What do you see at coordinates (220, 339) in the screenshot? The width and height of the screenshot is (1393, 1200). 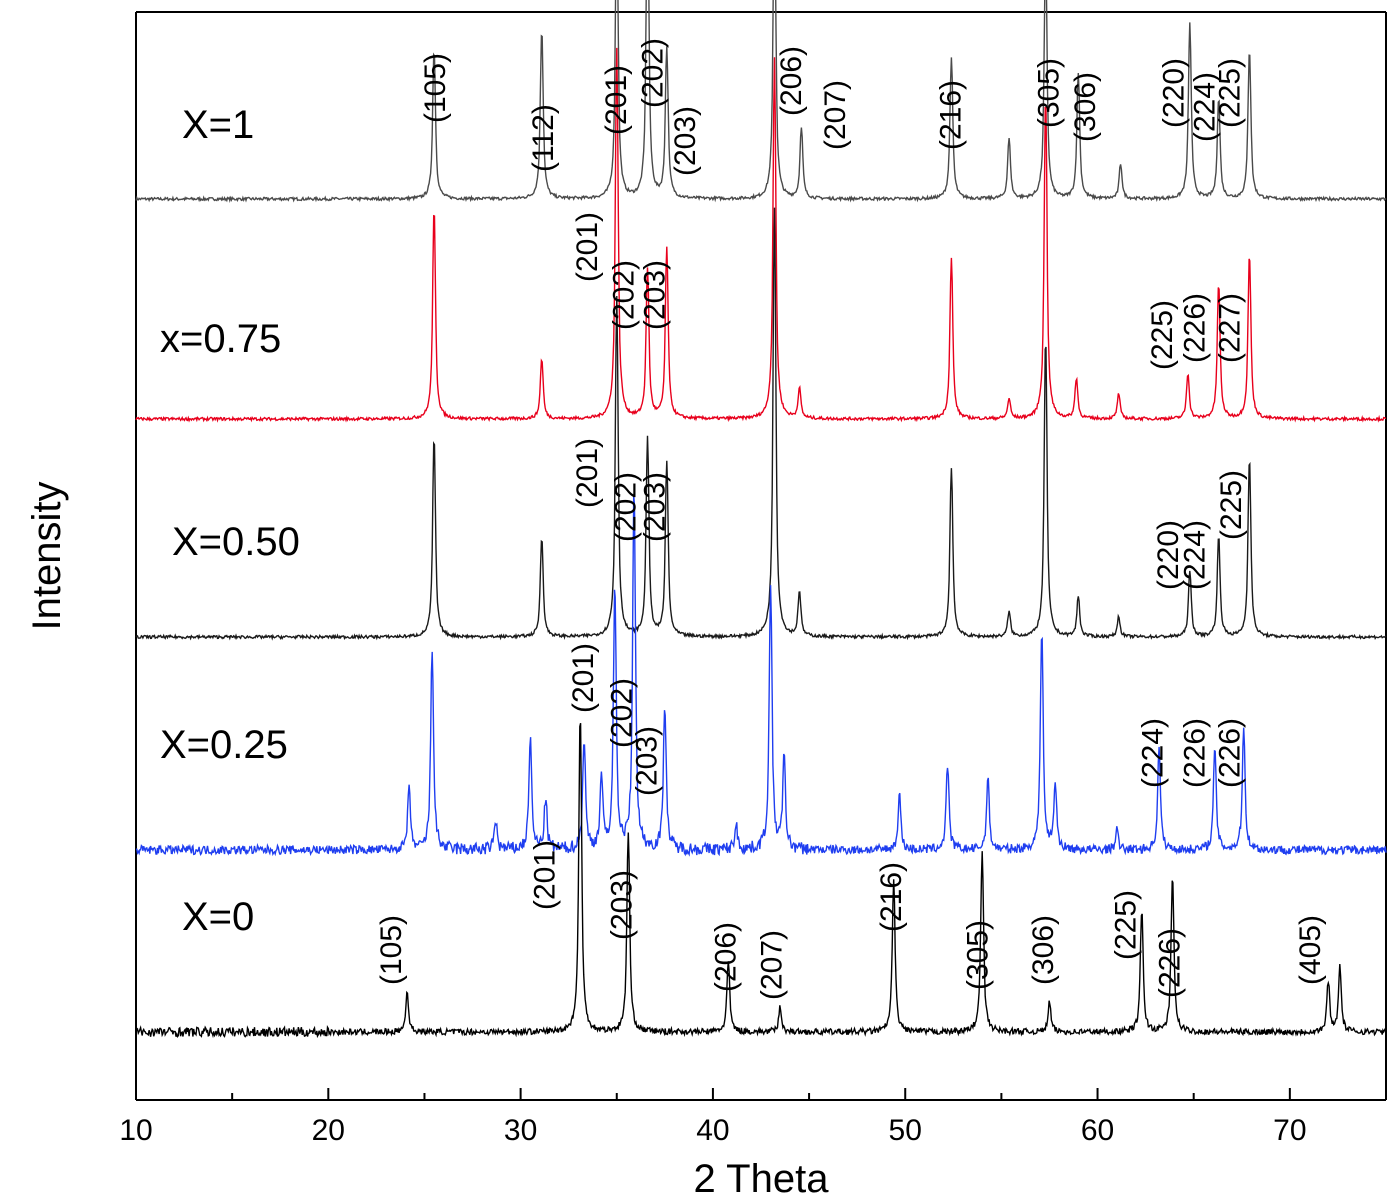 I see `series-name-label: x=0.75` at bounding box center [220, 339].